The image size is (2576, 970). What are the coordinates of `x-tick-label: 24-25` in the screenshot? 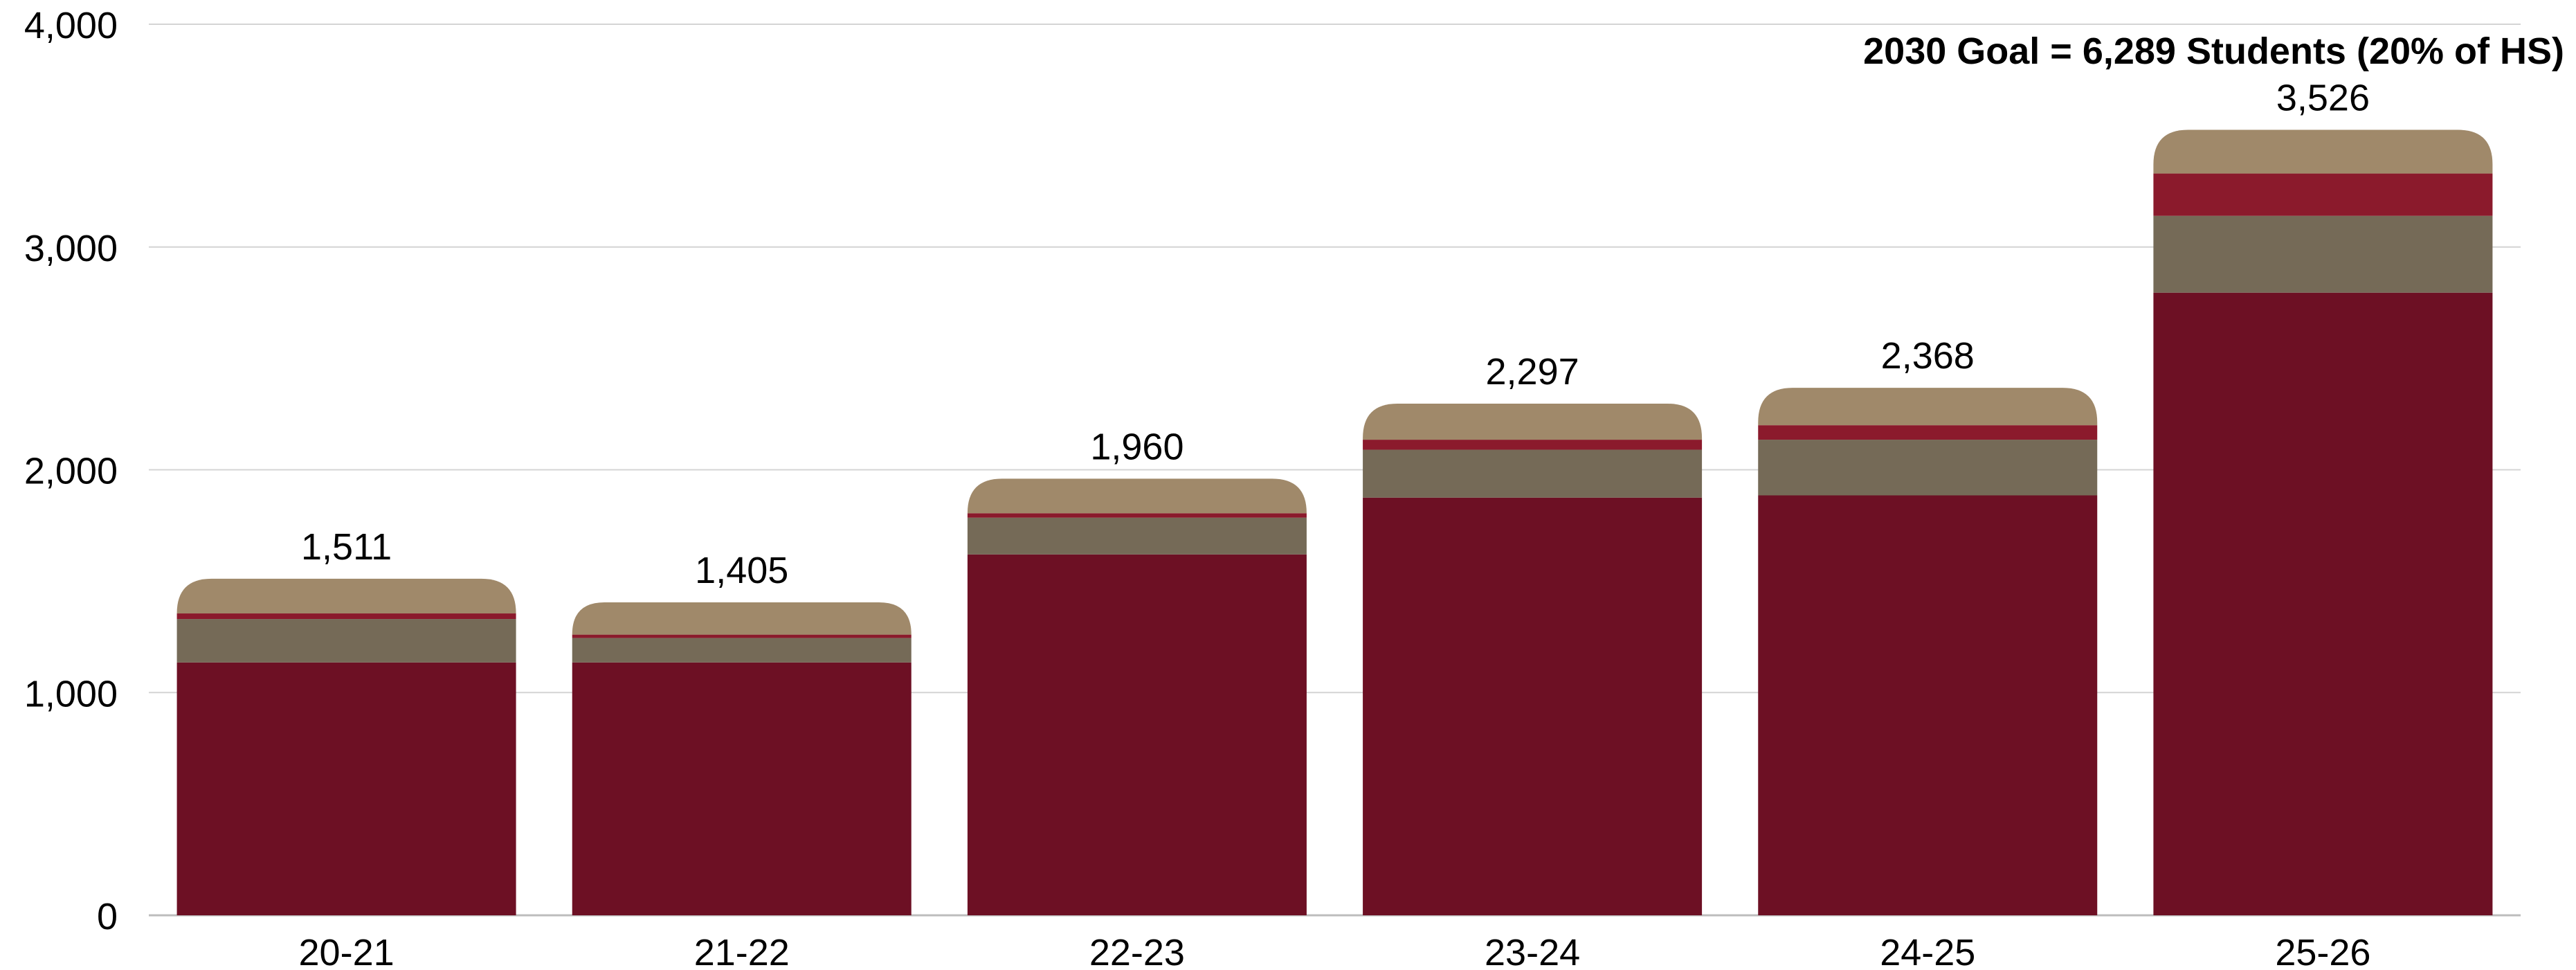 It's located at (1927, 951).